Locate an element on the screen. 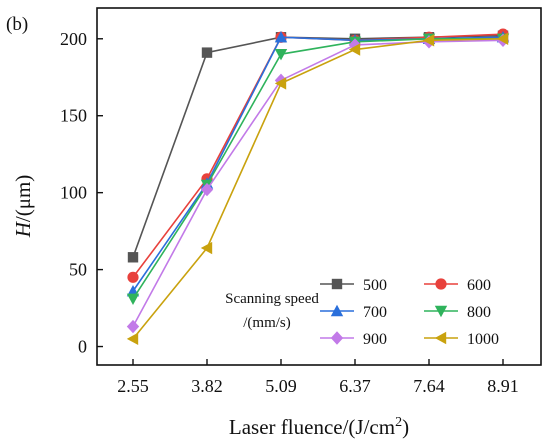  legend-title-unit: /(mm/s) is located at coordinates (267, 323).